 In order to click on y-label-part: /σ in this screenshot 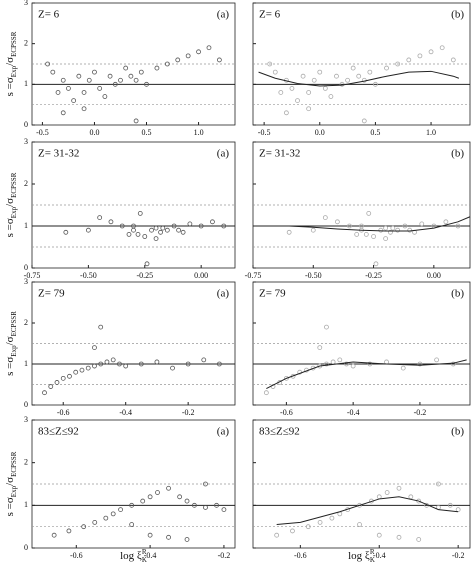, I will do `click(10, 340)`.